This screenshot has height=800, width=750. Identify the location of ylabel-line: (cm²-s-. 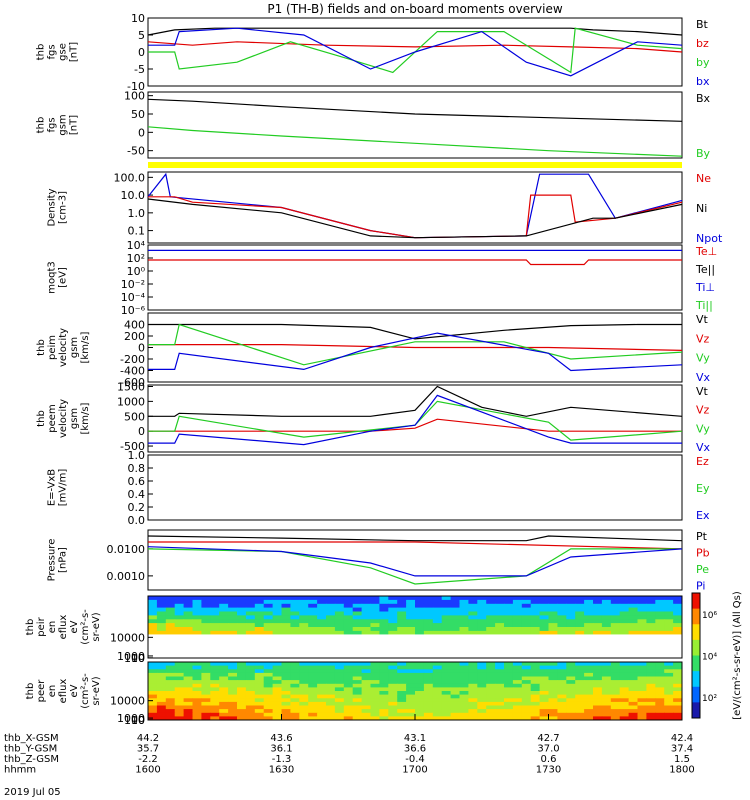
(85, 627).